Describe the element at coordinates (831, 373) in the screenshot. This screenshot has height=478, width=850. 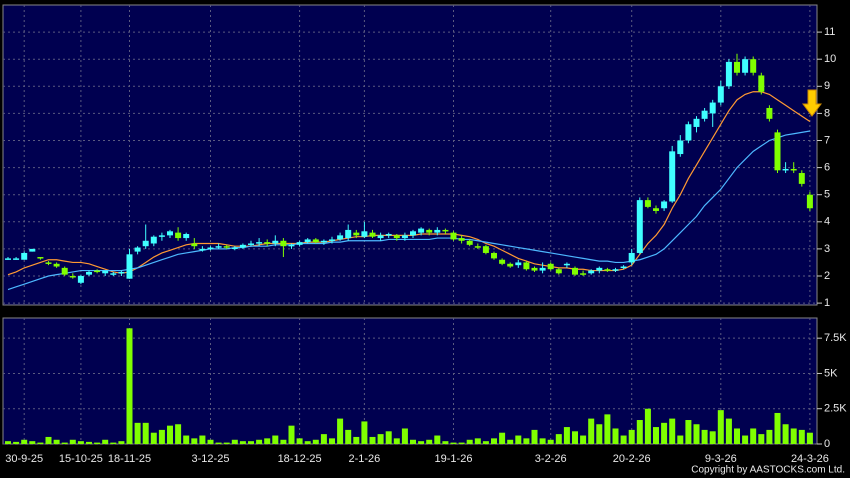
I see `y-tick-label: 5K` at that location.